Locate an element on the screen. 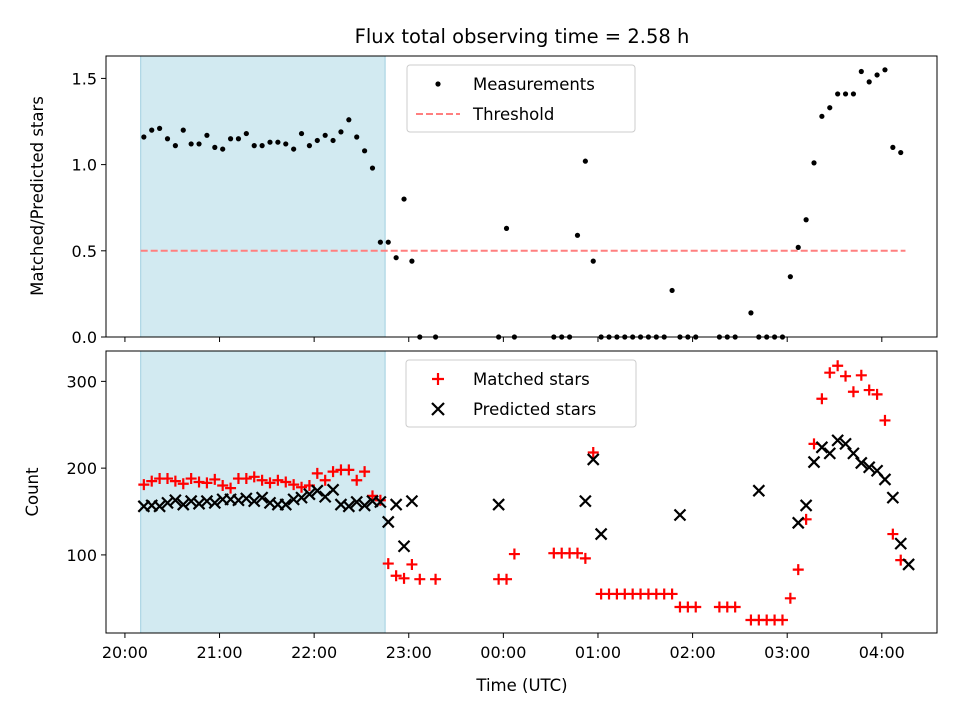 Image resolution: width=960 pixels, height=724 pixels. legend-measurements-marker is located at coordinates (438, 84).